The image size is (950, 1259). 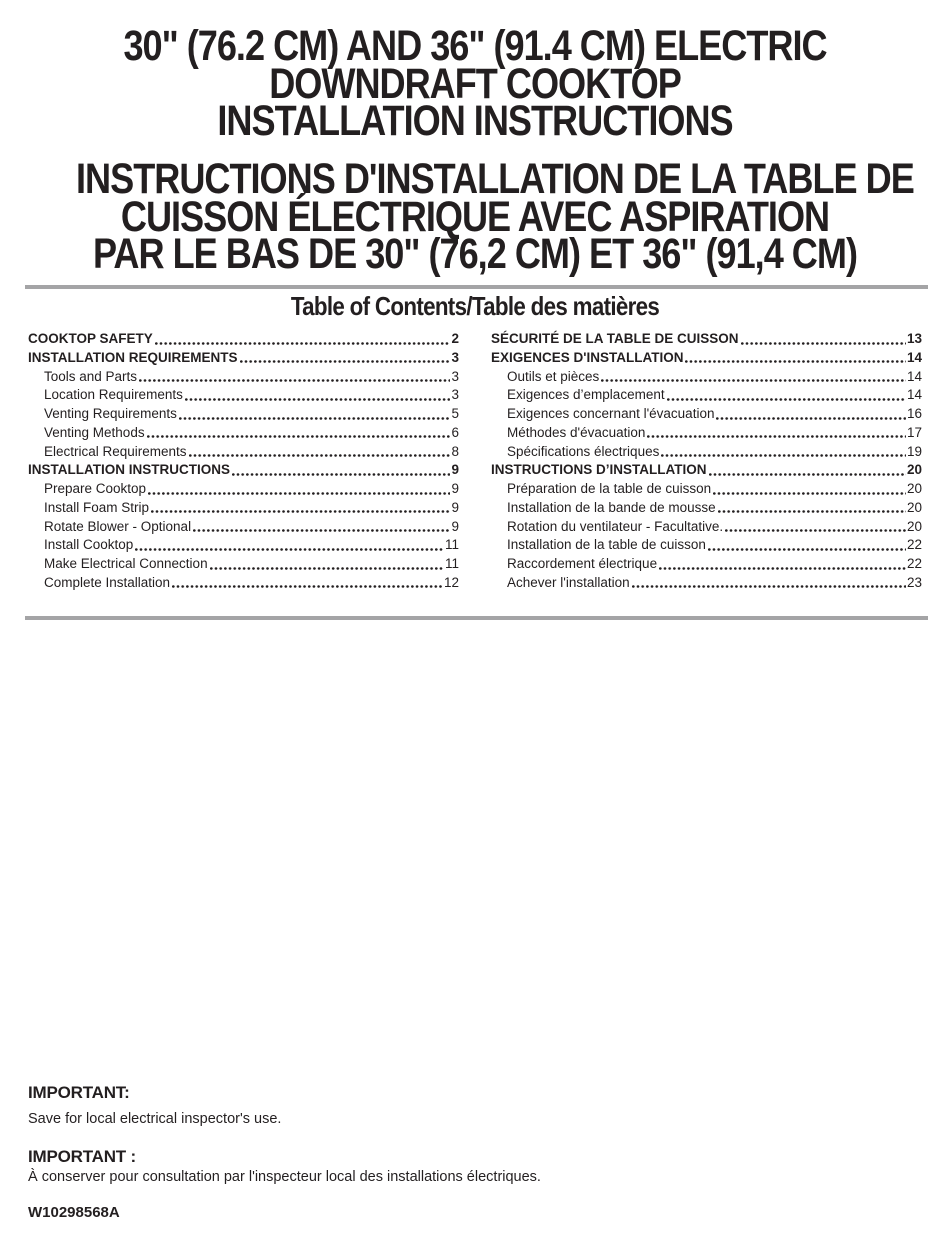 I want to click on toc-entry: Exigences concernant l'évacuation 16, so click(x=706, y=414).